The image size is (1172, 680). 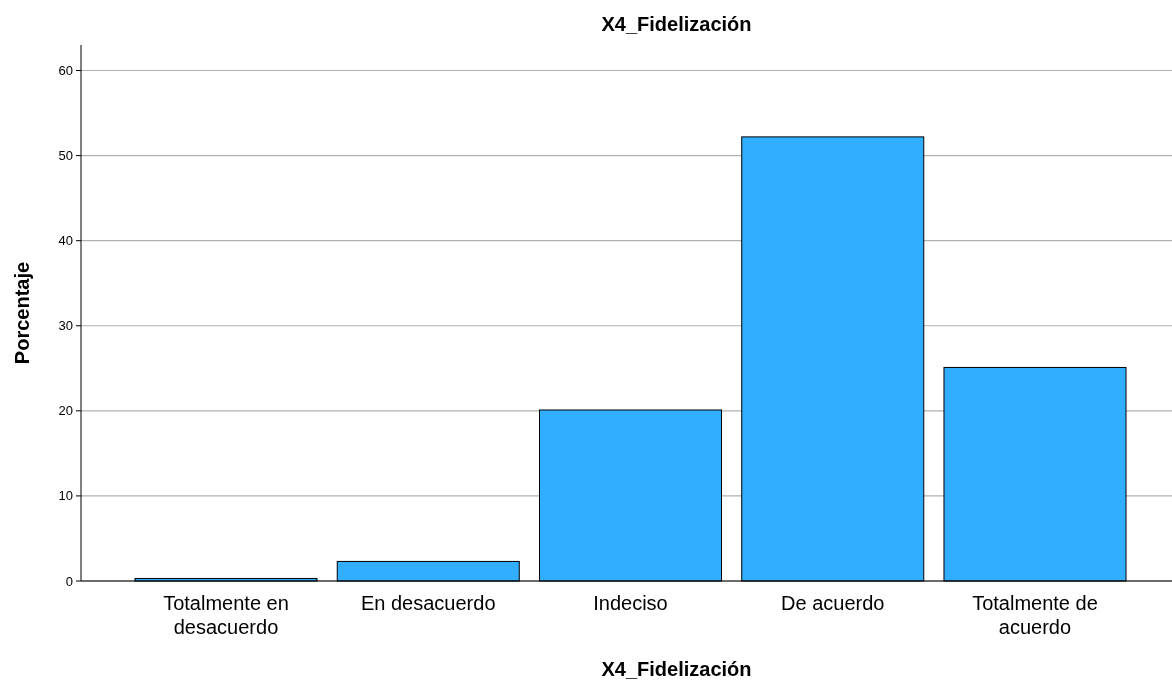 What do you see at coordinates (65, 326) in the screenshot?
I see `y-tick-label: 30` at bounding box center [65, 326].